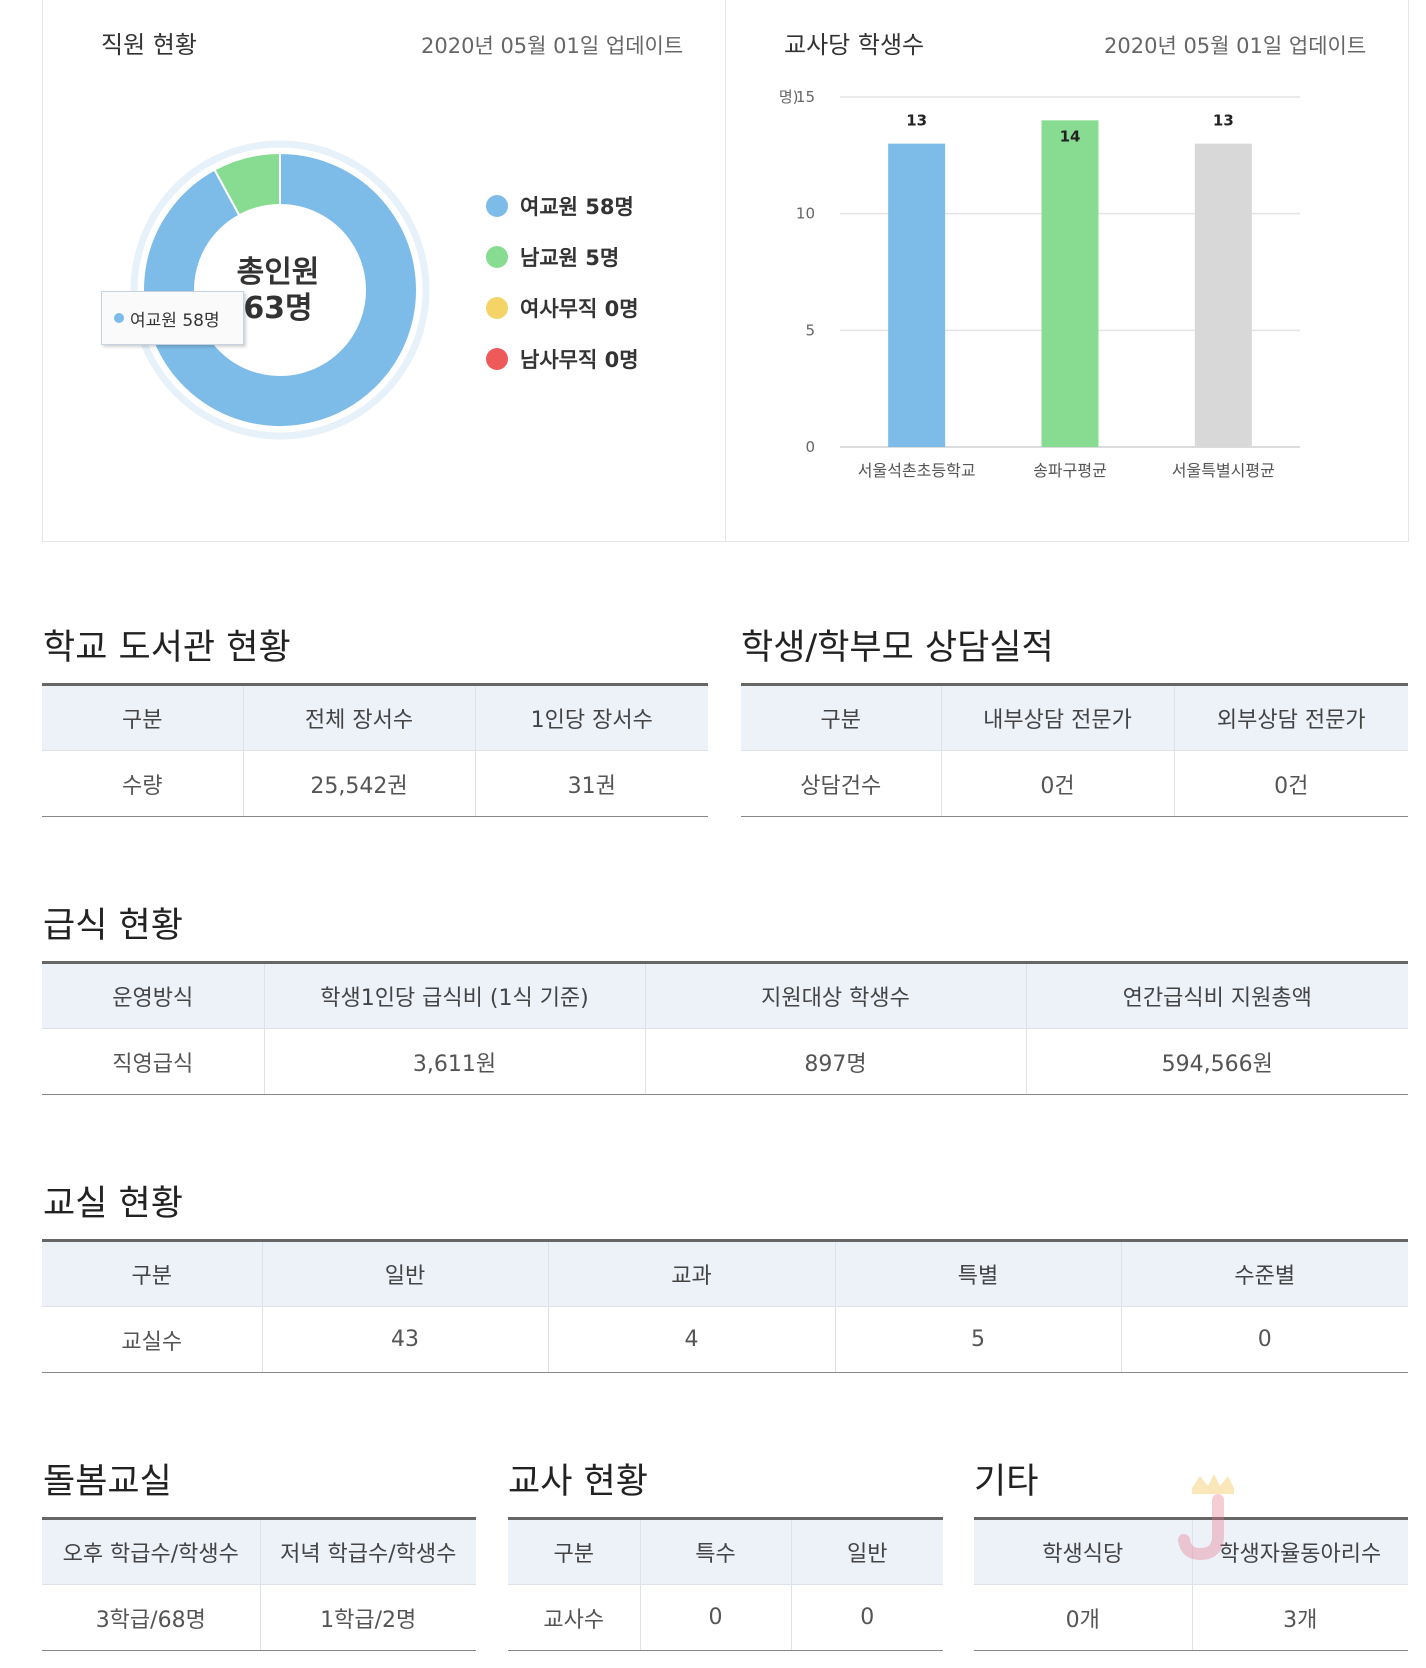 The width and height of the screenshot is (1426, 1668). Describe the element at coordinates (835, 995) in the screenshot. I see `meal-header-students: 지원대상 학생수` at that location.